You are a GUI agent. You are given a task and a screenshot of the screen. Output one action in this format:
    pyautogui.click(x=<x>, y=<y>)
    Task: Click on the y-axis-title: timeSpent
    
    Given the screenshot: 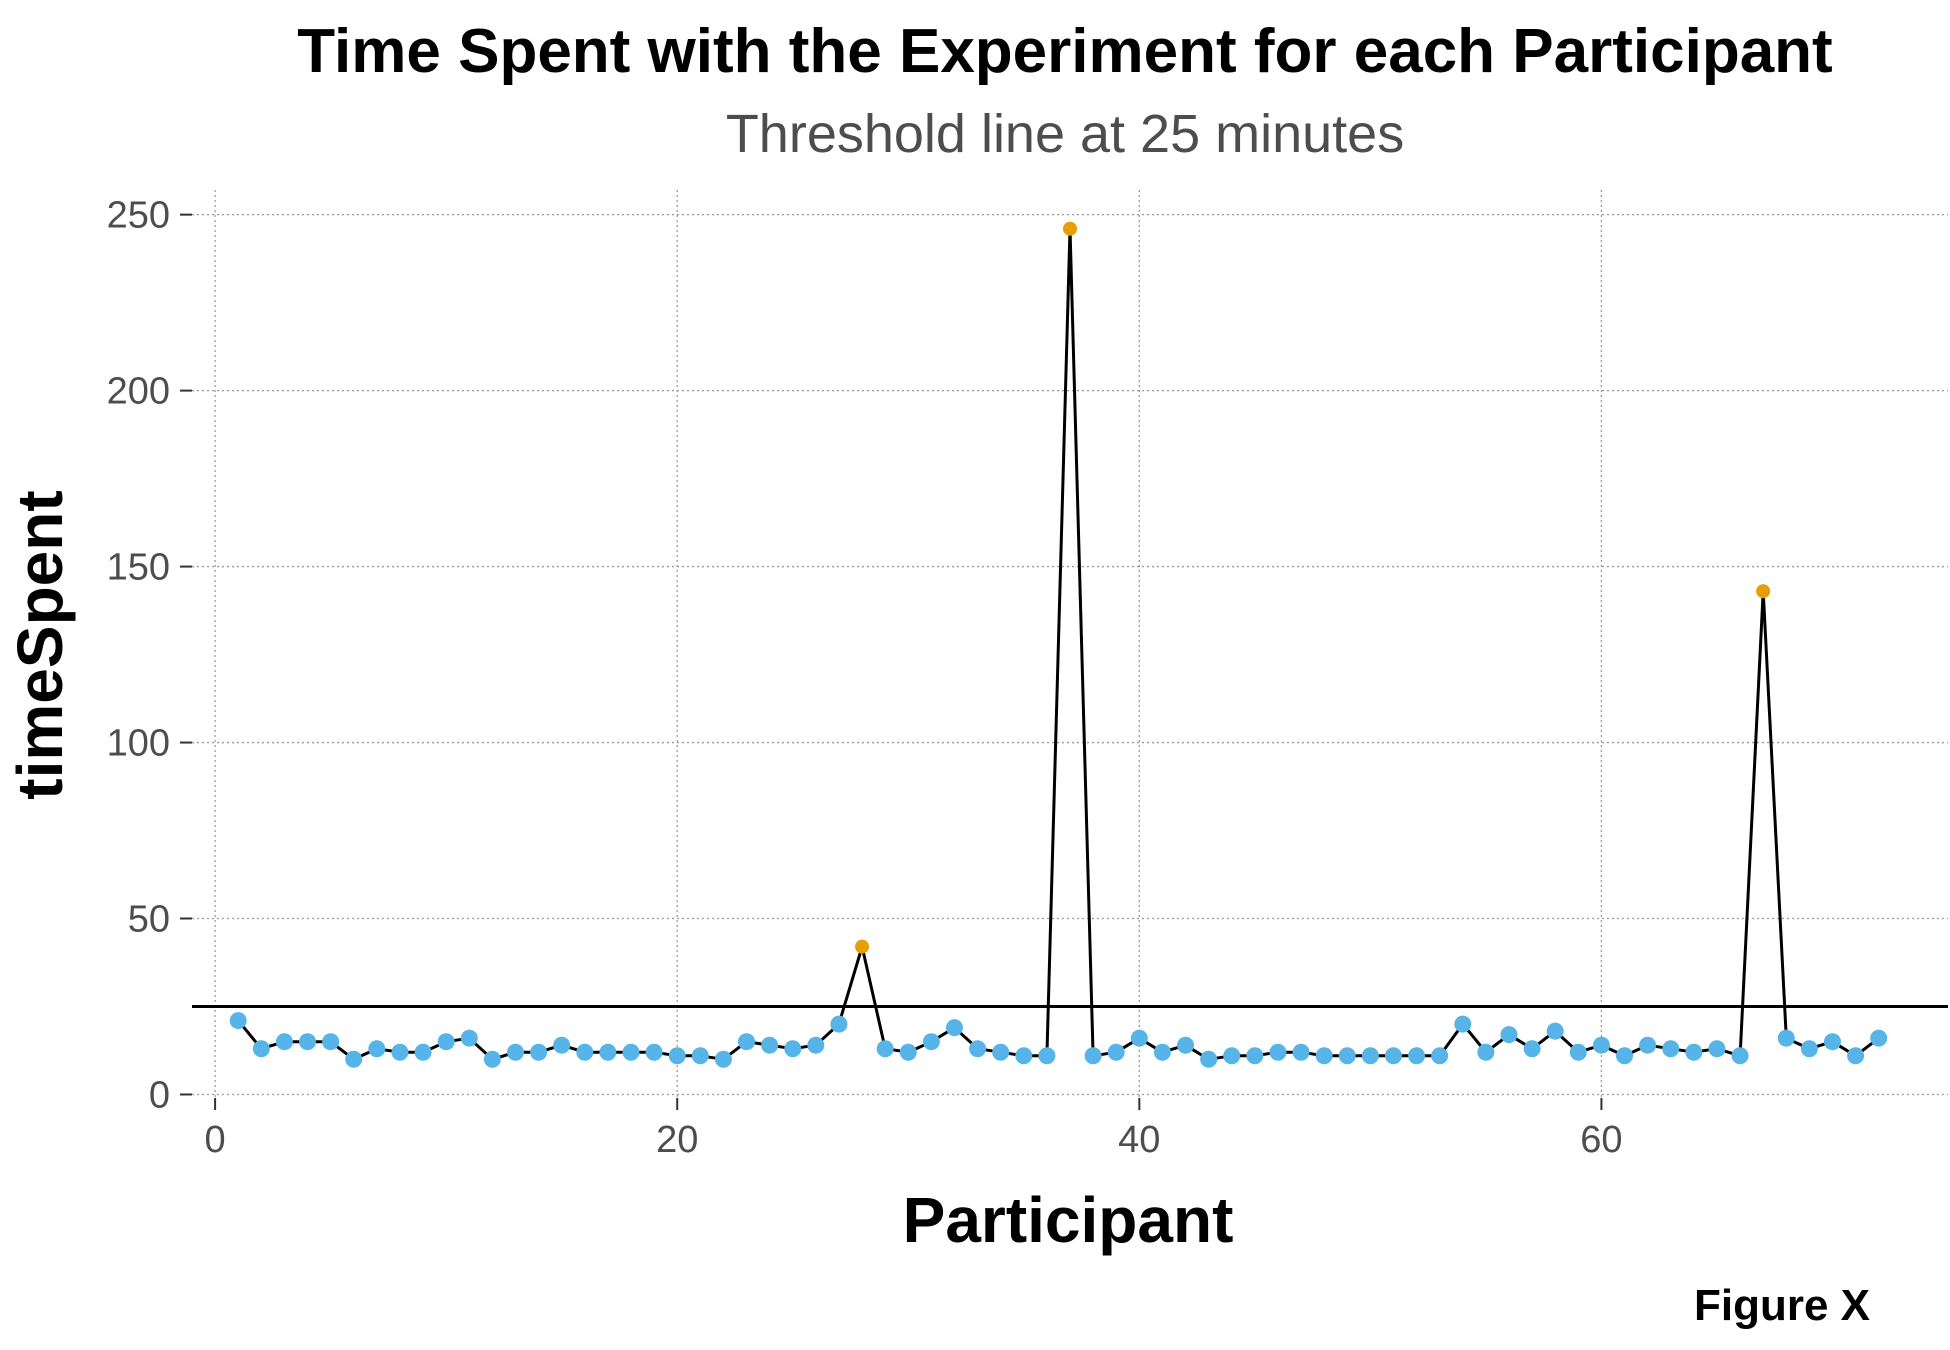 What is the action you would take?
    pyautogui.click(x=40, y=644)
    